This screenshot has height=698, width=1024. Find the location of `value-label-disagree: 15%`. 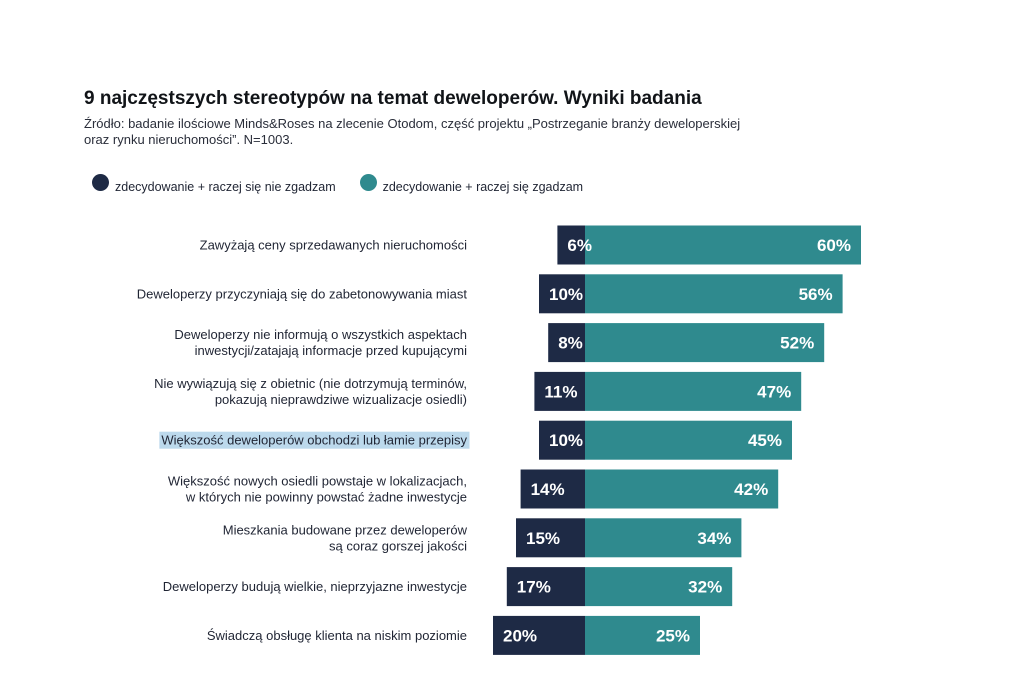

value-label-disagree: 15% is located at coordinates (543, 538).